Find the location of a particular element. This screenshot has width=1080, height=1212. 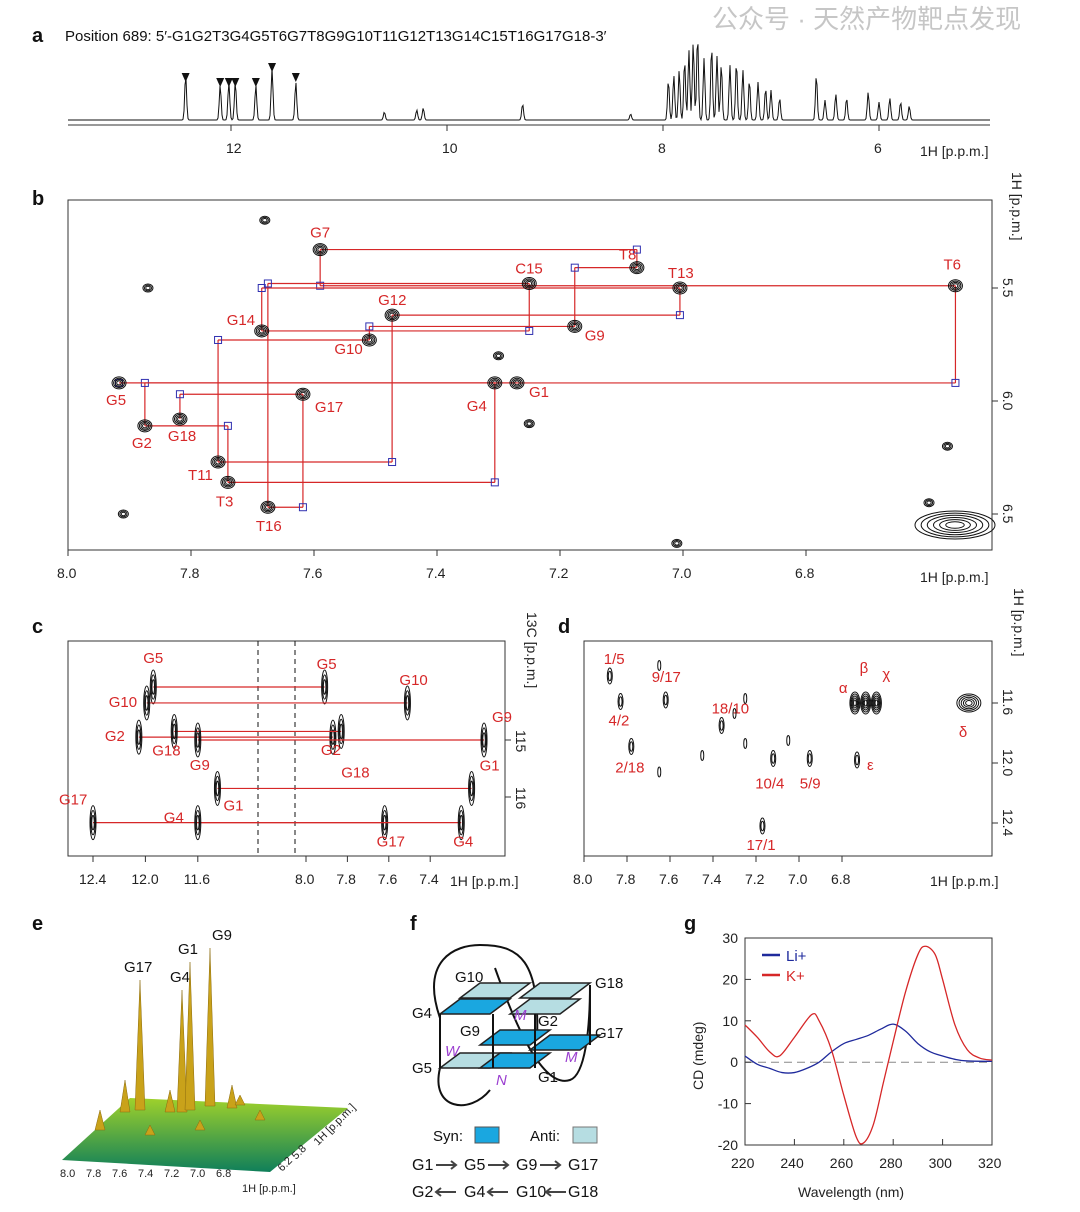

peak-label: 9/17 is located at coordinates (666, 677).